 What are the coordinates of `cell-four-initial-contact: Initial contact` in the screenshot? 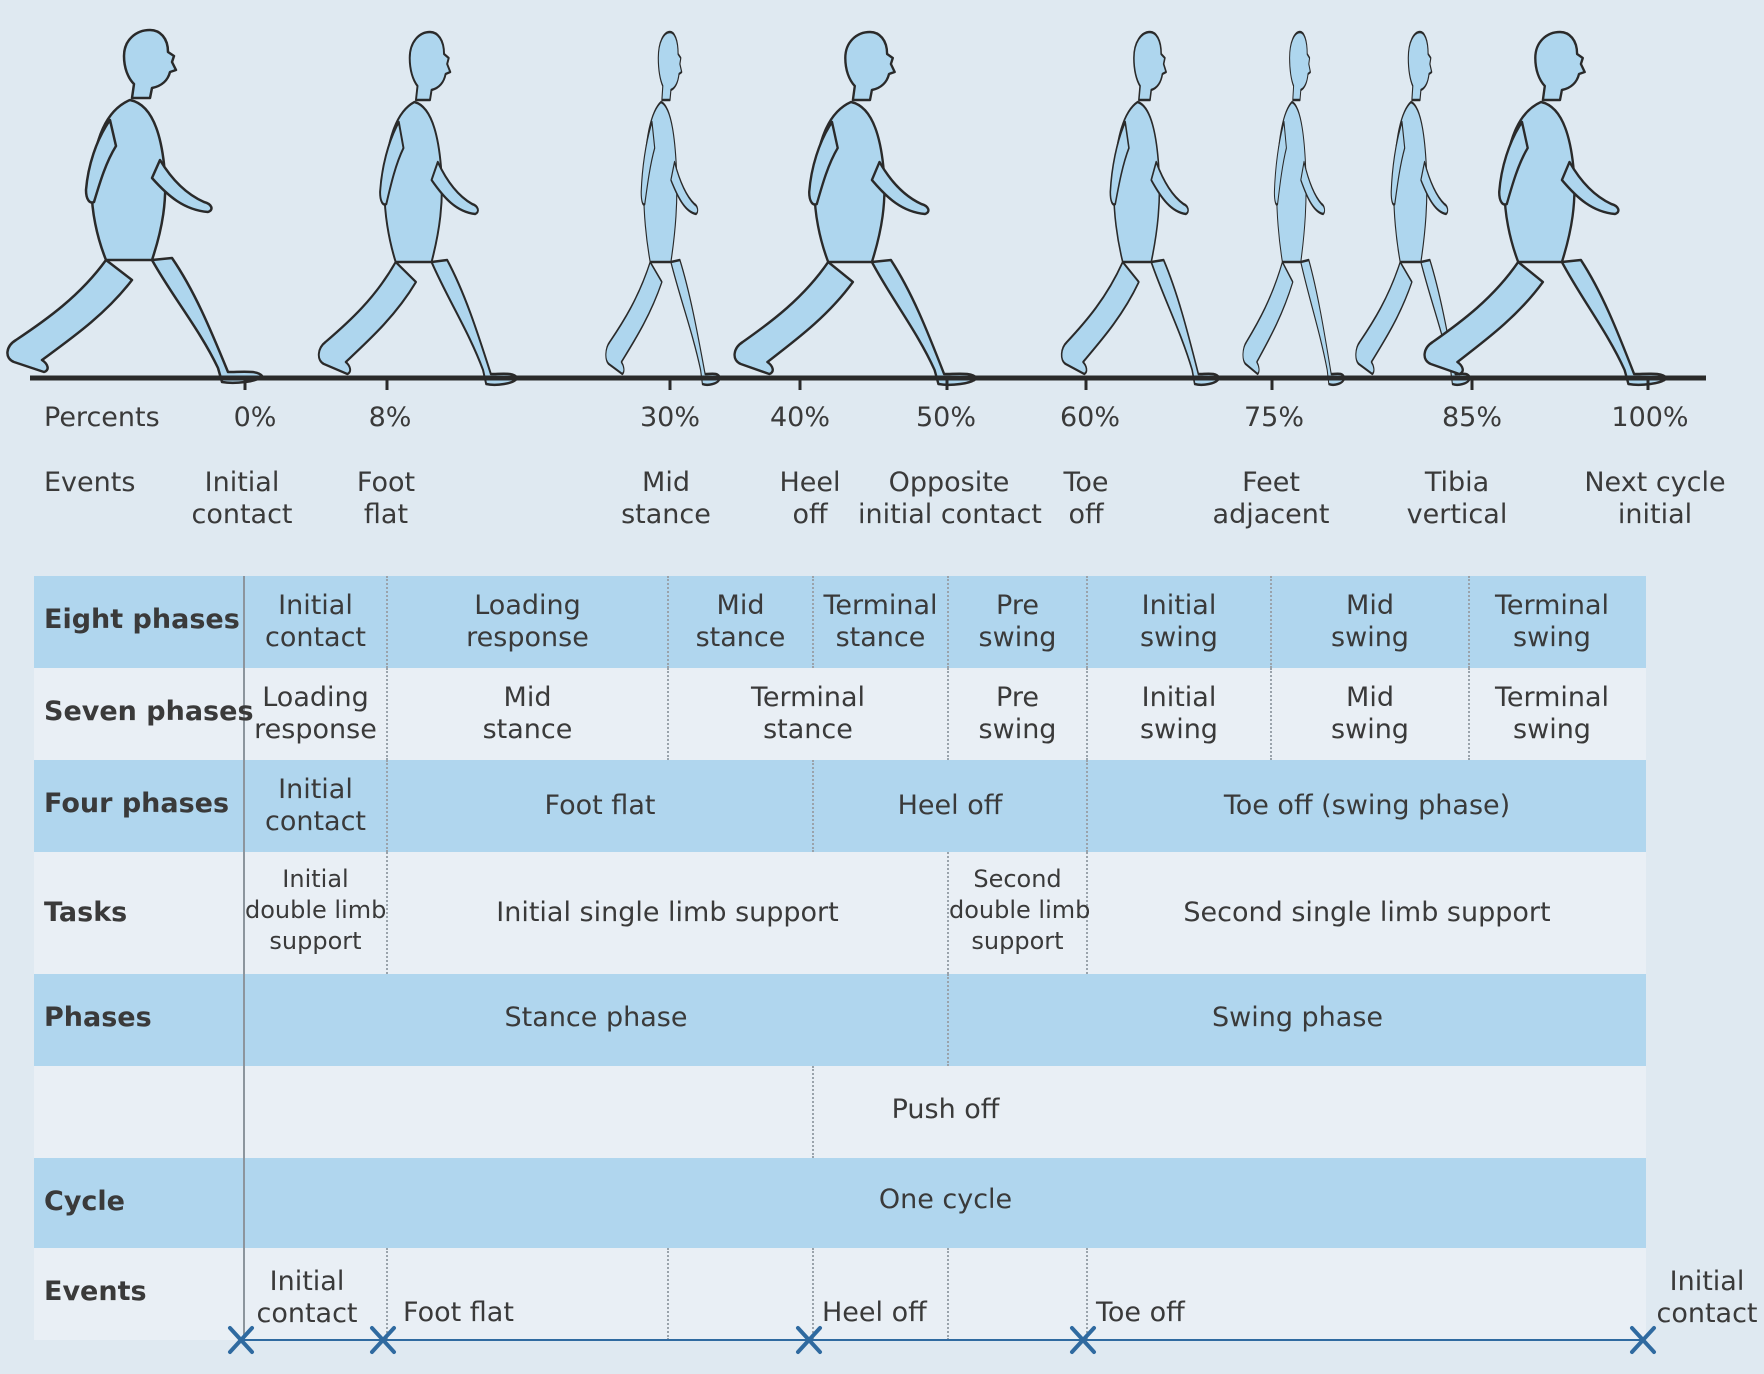 It's located at (315, 805).